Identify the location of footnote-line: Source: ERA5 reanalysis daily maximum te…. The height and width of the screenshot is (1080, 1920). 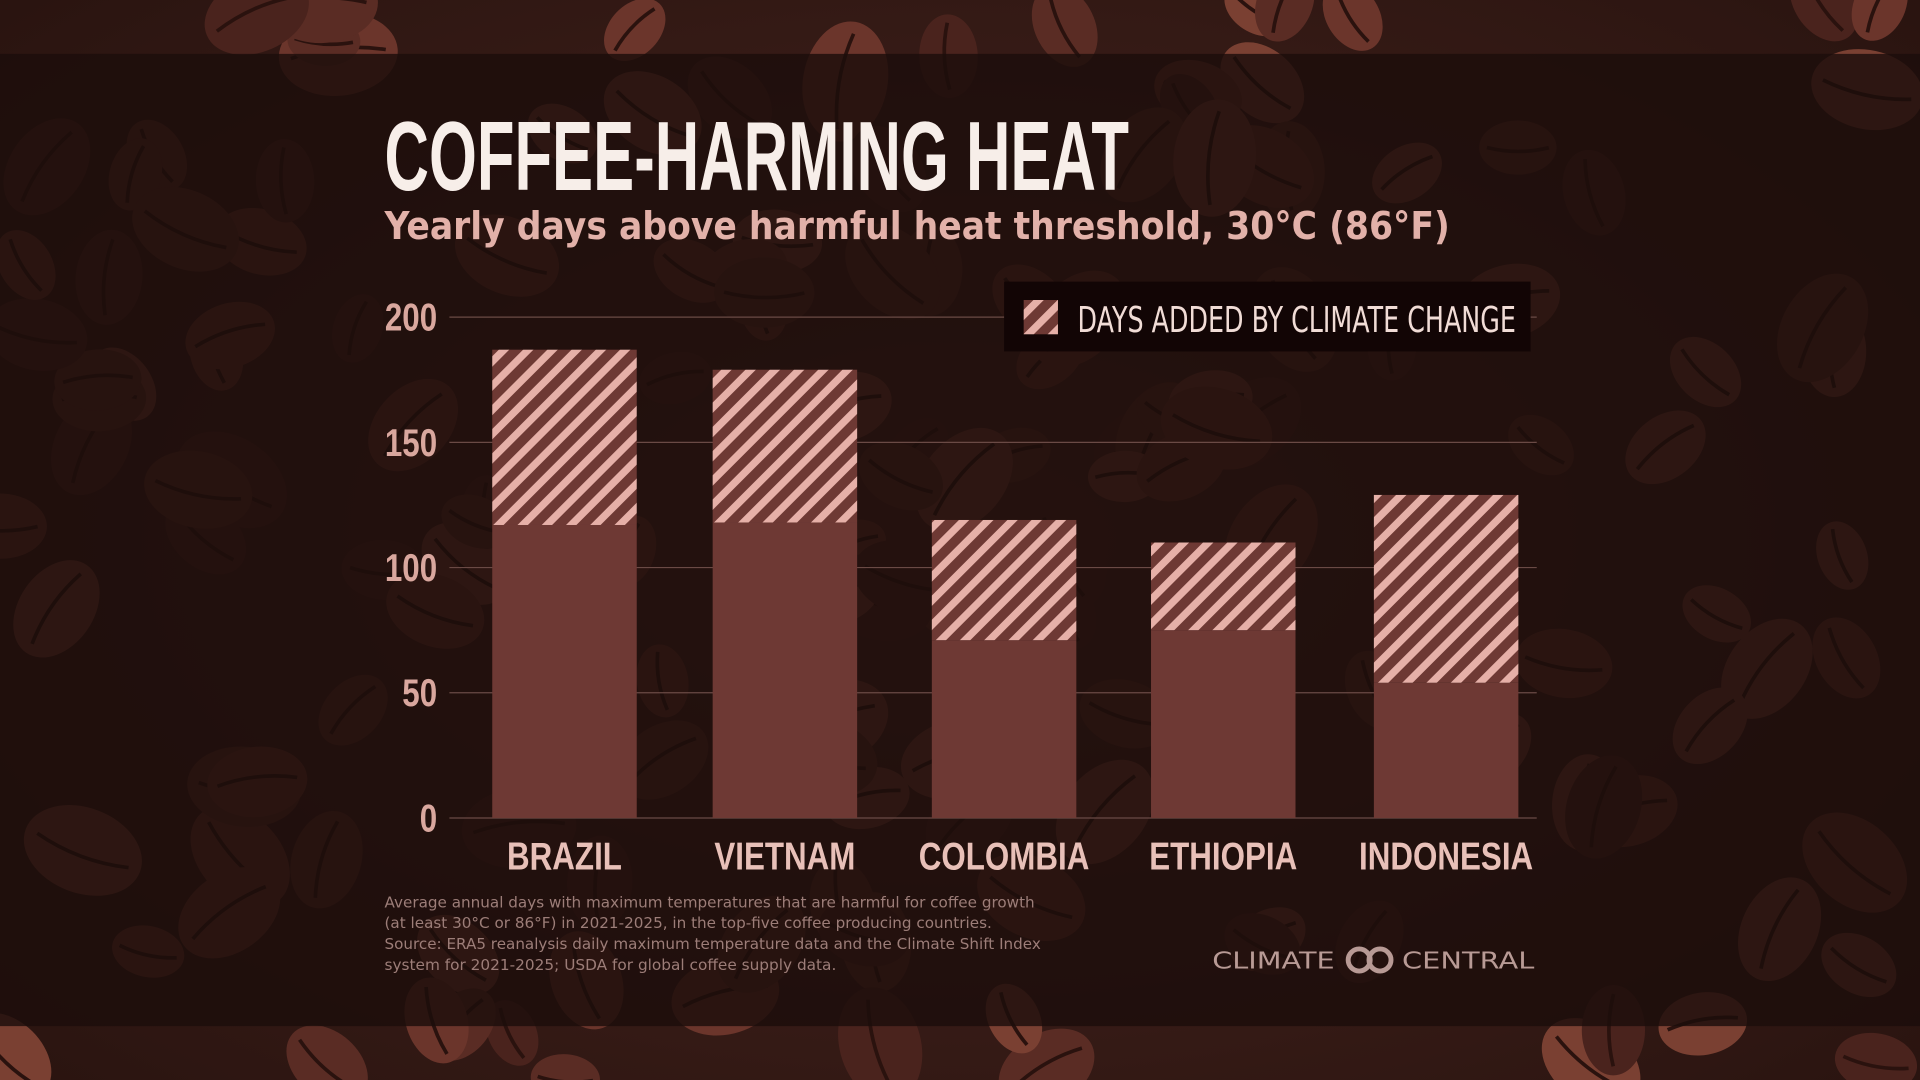
(712, 944).